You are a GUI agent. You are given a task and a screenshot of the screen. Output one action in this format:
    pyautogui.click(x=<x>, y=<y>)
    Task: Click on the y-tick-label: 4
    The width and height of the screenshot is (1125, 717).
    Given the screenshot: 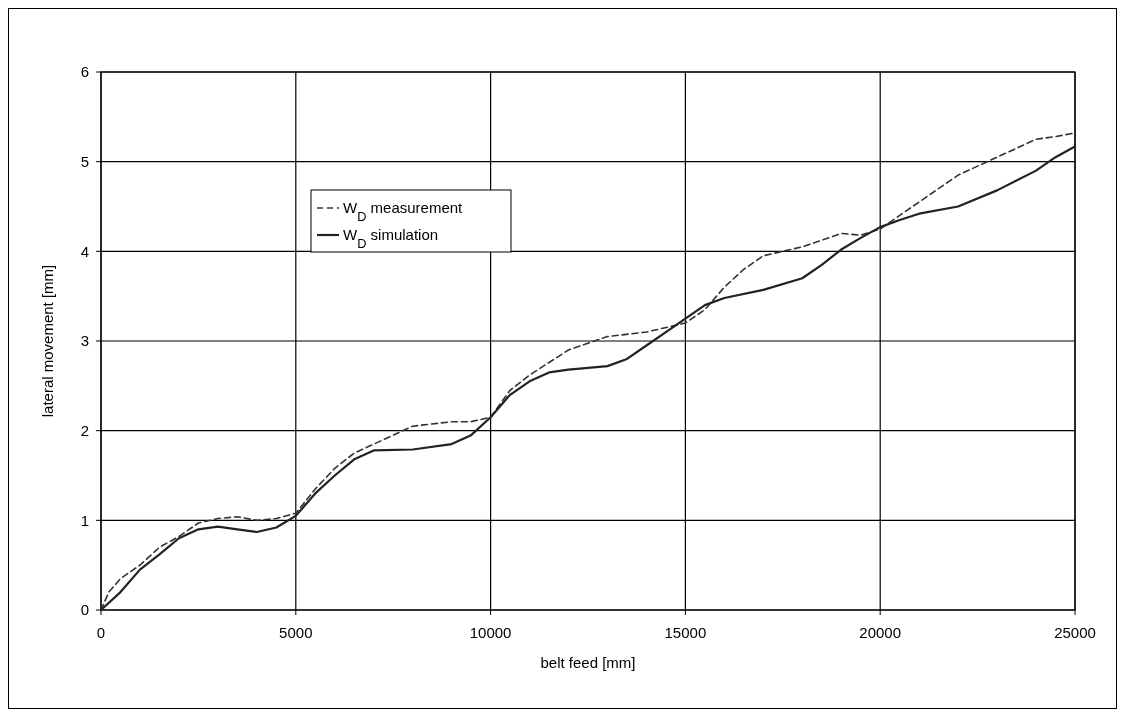 What is the action you would take?
    pyautogui.click(x=84, y=251)
    